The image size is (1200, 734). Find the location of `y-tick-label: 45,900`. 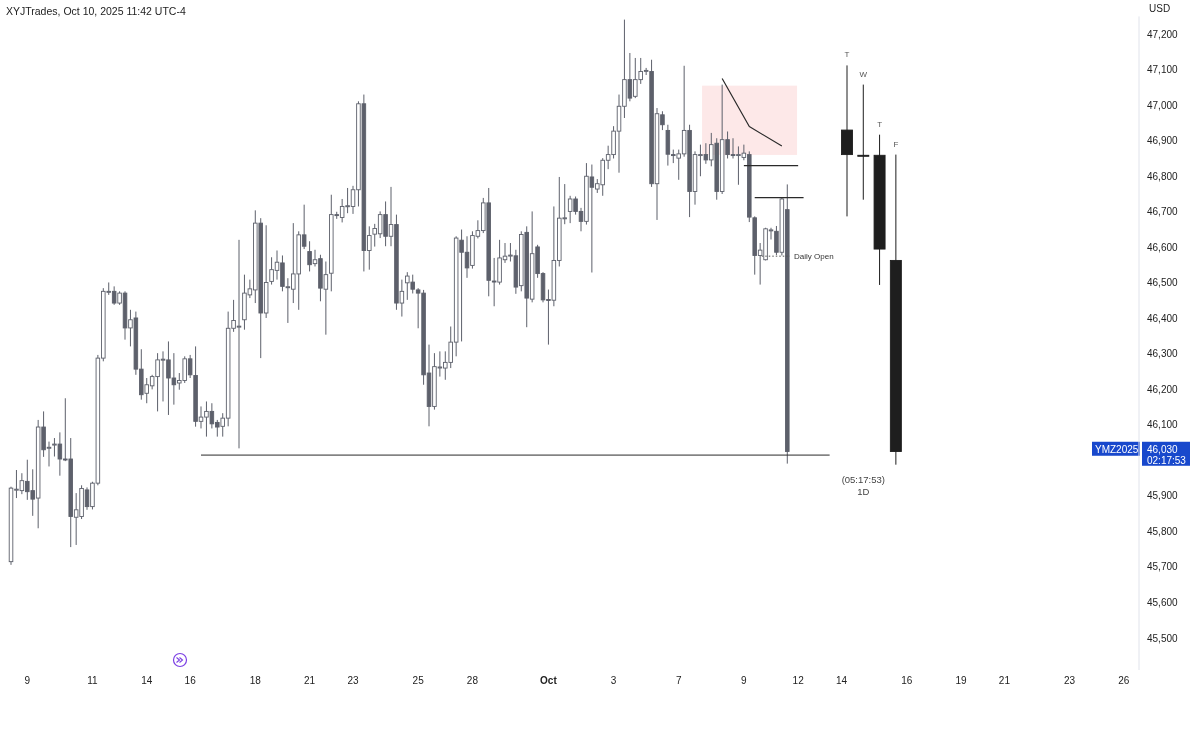

y-tick-label: 45,900 is located at coordinates (1163, 496).